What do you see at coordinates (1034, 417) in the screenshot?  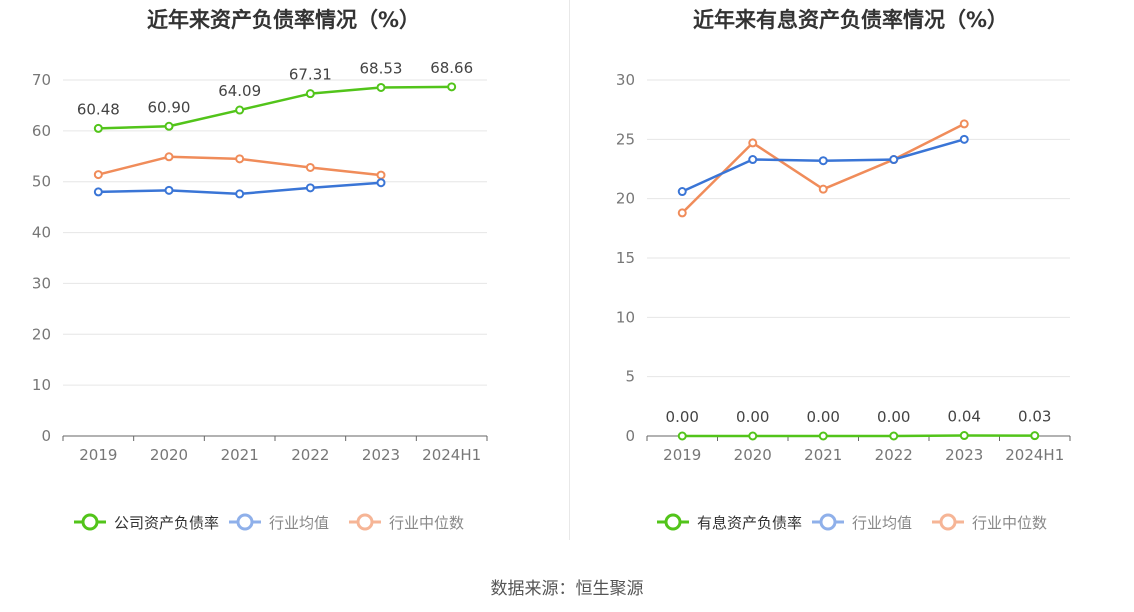 I see `data-label: 0.03` at bounding box center [1034, 417].